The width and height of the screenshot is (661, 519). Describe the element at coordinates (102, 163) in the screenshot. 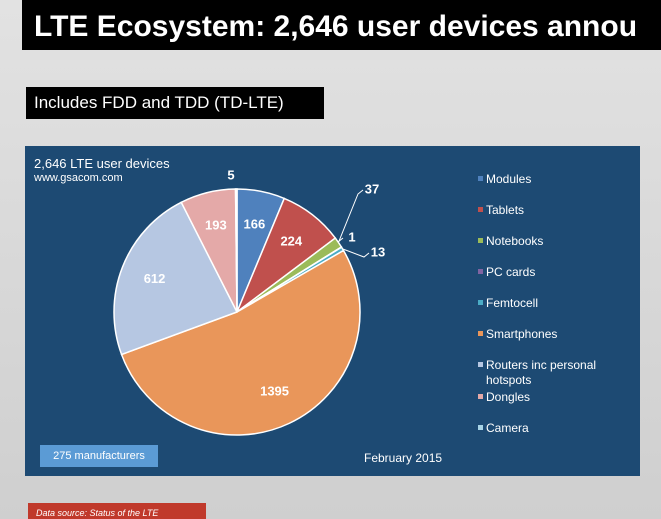

I see `chart-title: 2,646 LTE user devices` at that location.